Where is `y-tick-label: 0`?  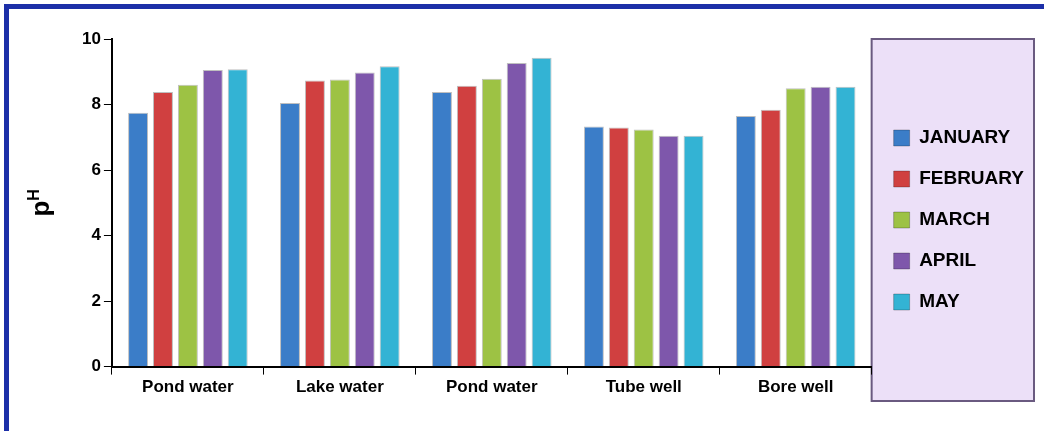 y-tick-label: 0 is located at coordinates (96, 366).